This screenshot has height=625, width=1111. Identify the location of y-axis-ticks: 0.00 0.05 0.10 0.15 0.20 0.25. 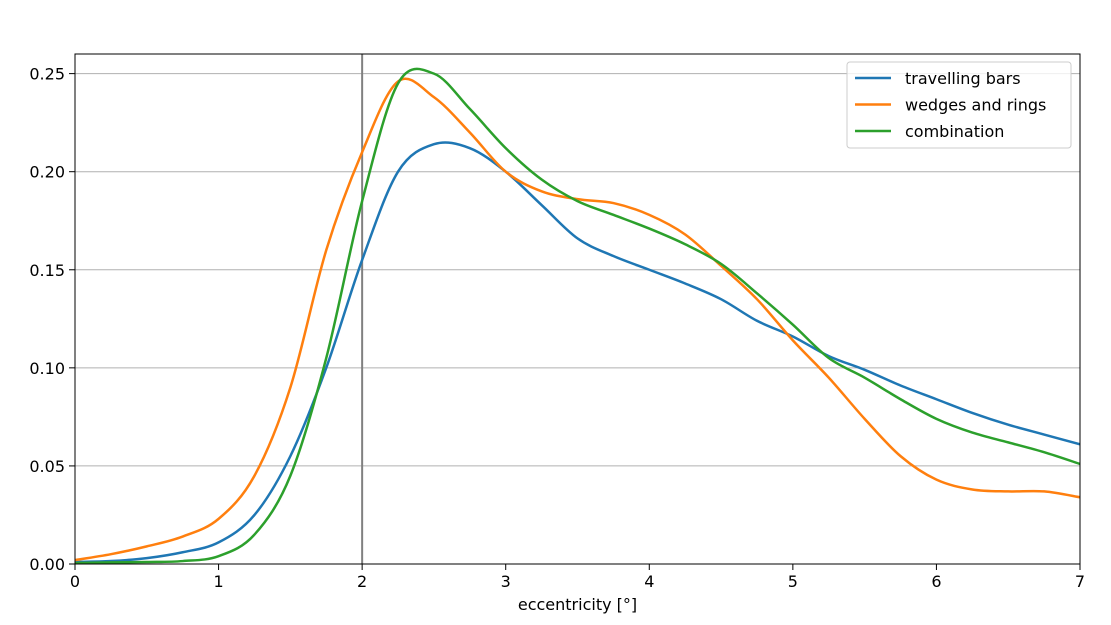
(52, 319).